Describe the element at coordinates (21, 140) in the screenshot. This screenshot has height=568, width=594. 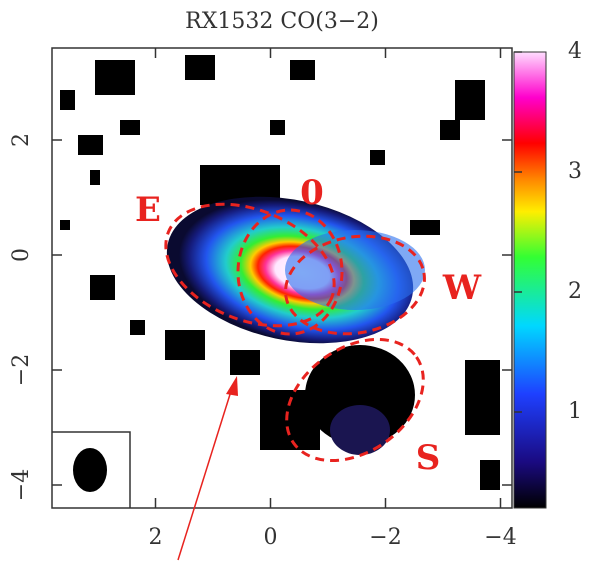
I see `y-tick-label: 2` at that location.